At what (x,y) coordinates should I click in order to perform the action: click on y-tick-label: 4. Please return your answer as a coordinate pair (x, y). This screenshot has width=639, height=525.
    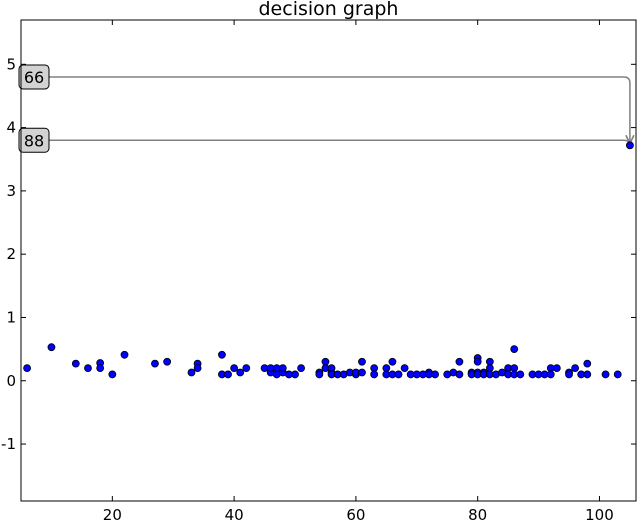
    Looking at the image, I should click on (11, 128).